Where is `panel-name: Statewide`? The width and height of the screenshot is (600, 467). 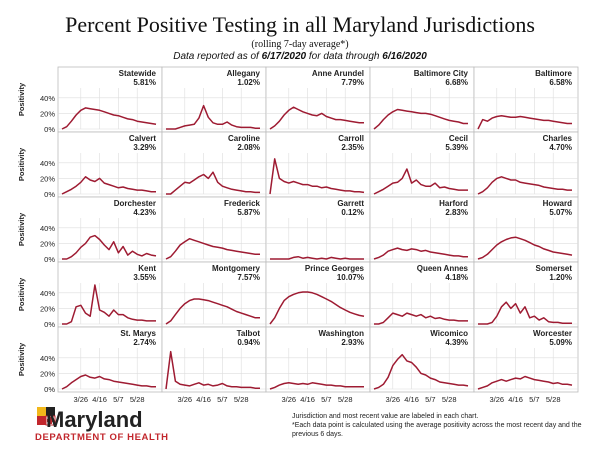 panel-name: Statewide is located at coordinates (138, 73).